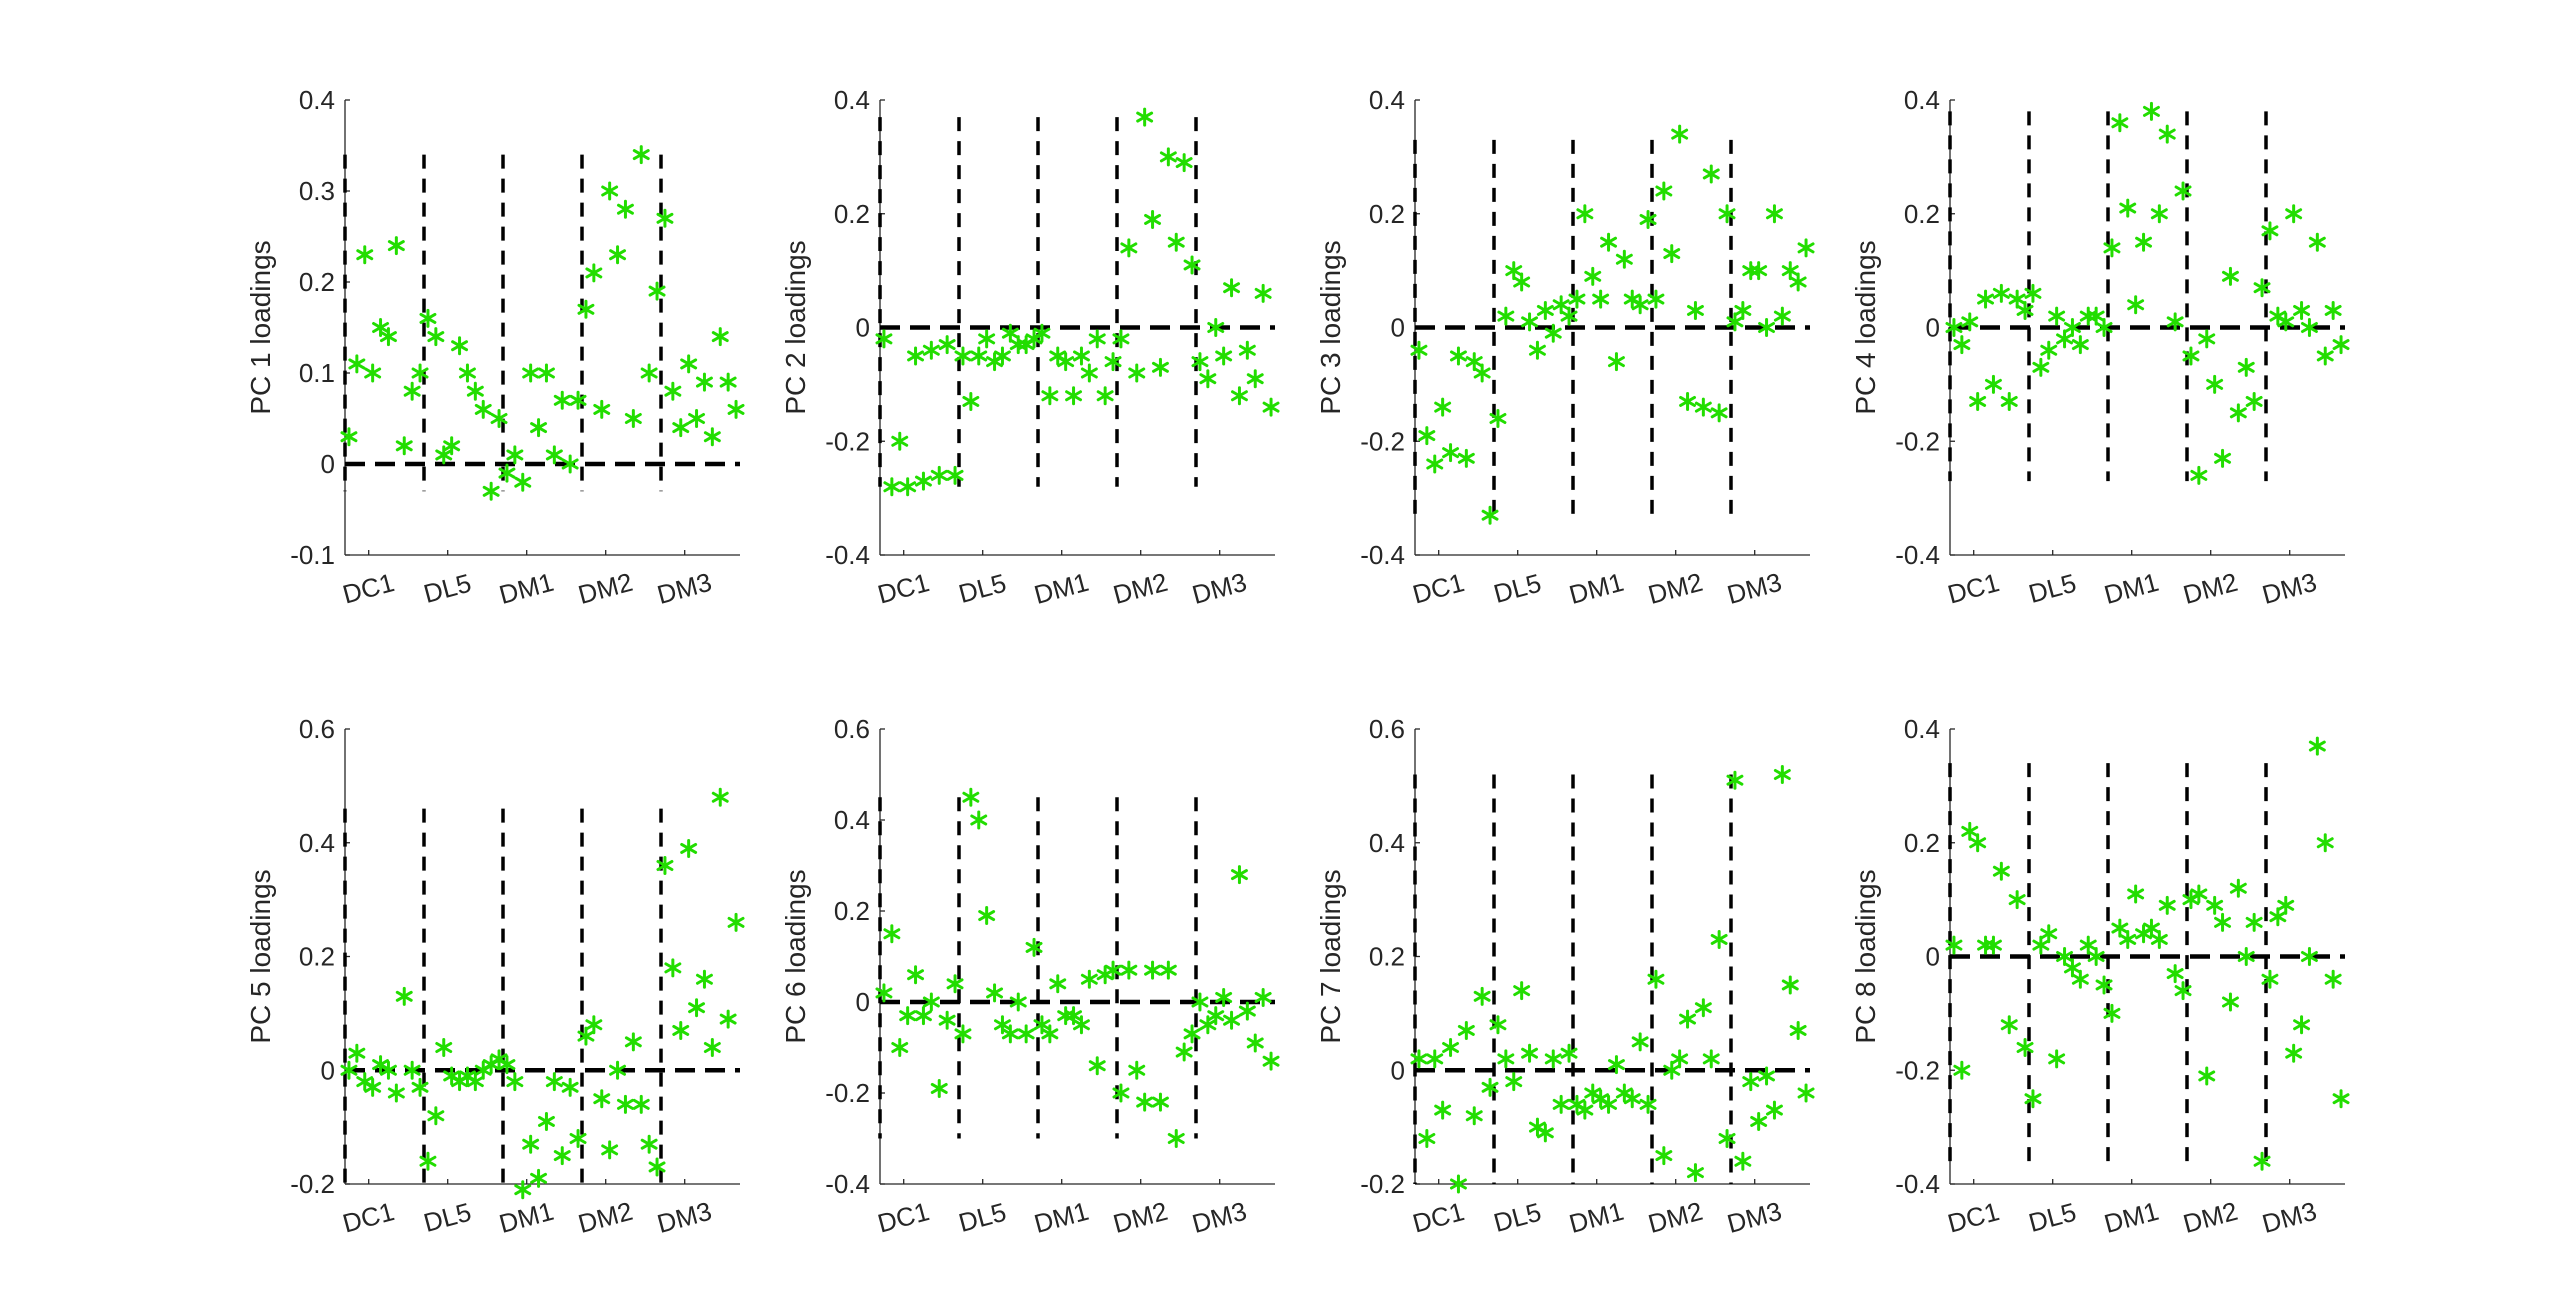 This screenshot has width=2560, height=1312. I want to click on y-axis-label: PC 7 loadings, so click(1330, 956).